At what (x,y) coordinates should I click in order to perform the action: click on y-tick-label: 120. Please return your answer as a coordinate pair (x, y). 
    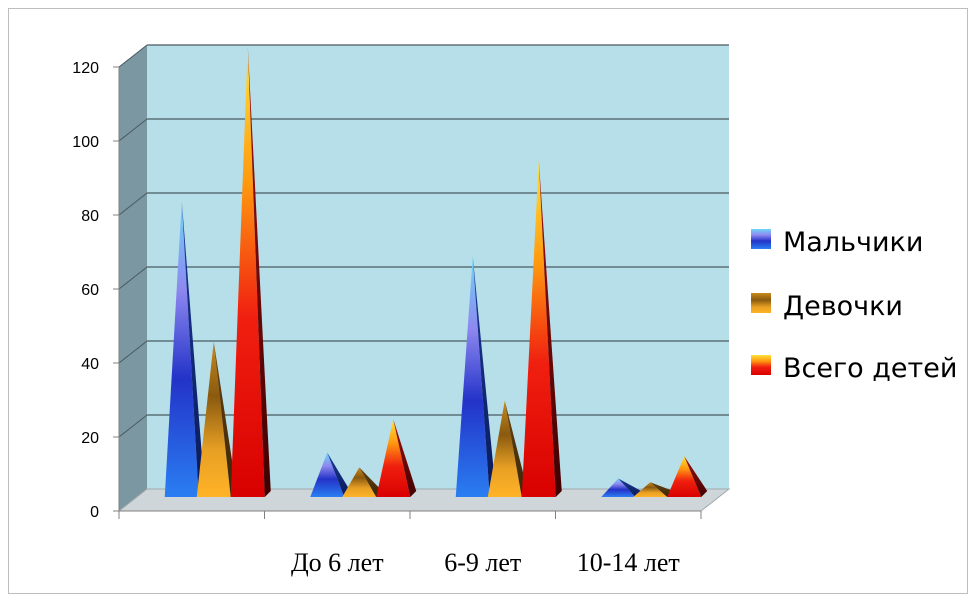
    Looking at the image, I should click on (85, 68).